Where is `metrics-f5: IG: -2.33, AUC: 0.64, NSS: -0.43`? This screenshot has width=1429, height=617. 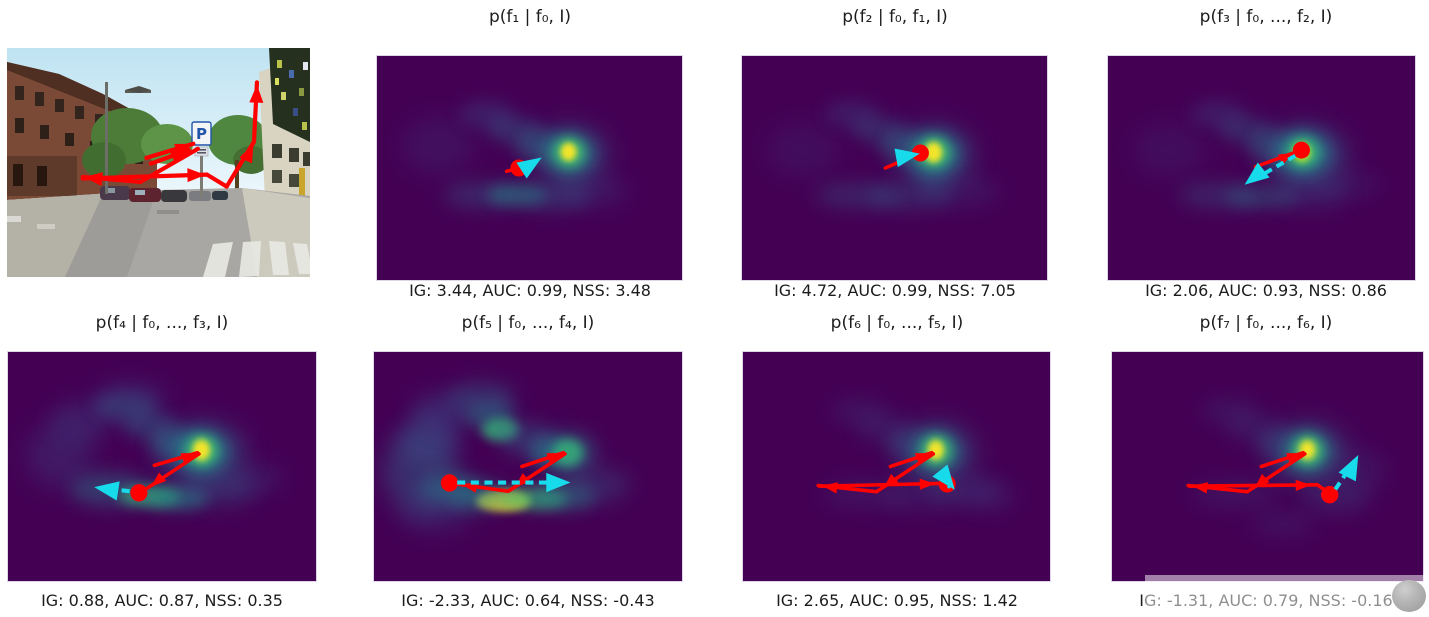 metrics-f5: IG: -2.33, AUC: 0.64, NSS: -0.43 is located at coordinates (528, 600).